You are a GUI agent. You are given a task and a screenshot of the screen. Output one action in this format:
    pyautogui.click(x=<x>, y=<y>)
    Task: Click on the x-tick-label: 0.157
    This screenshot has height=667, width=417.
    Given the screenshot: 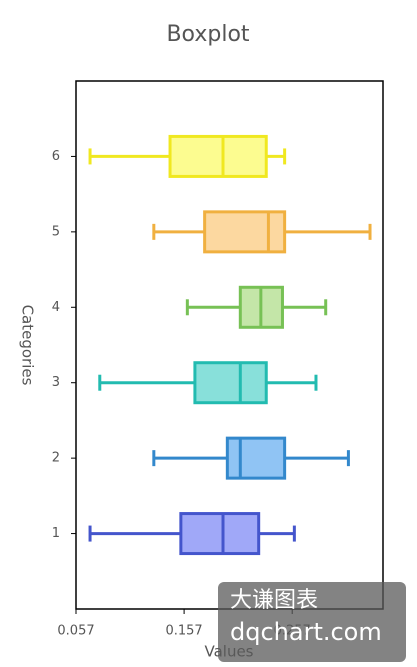 What is the action you would take?
    pyautogui.click(x=183, y=631)
    